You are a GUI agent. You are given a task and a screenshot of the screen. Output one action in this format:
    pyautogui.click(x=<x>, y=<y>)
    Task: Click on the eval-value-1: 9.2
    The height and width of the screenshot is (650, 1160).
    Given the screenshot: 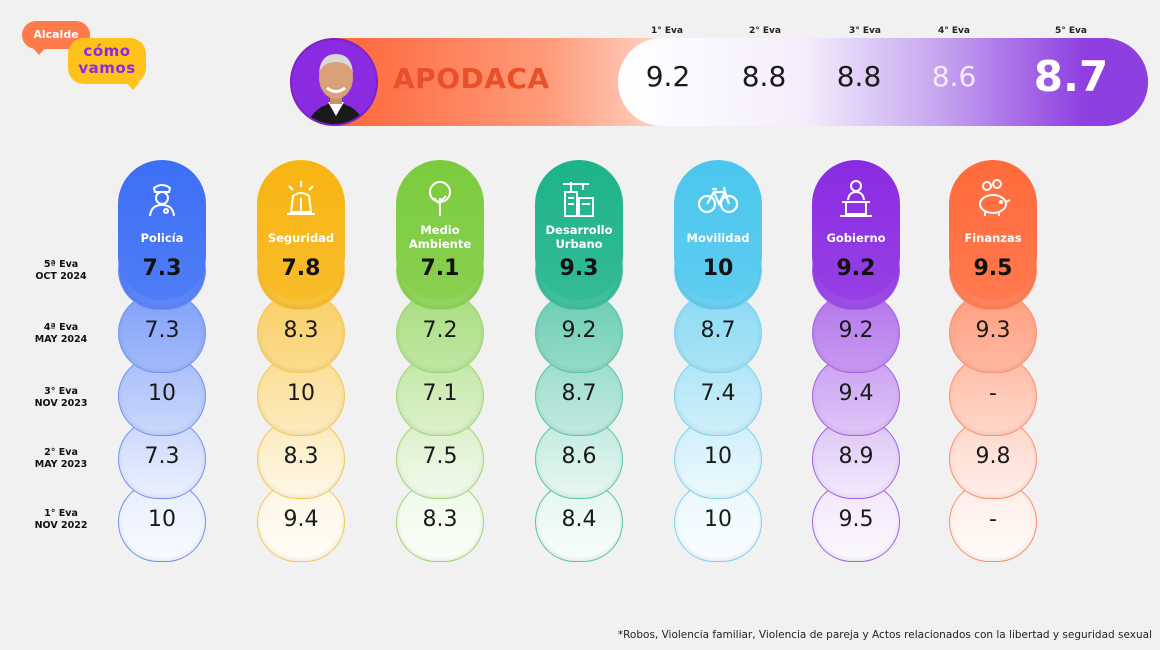 What is the action you would take?
    pyautogui.click(x=668, y=76)
    